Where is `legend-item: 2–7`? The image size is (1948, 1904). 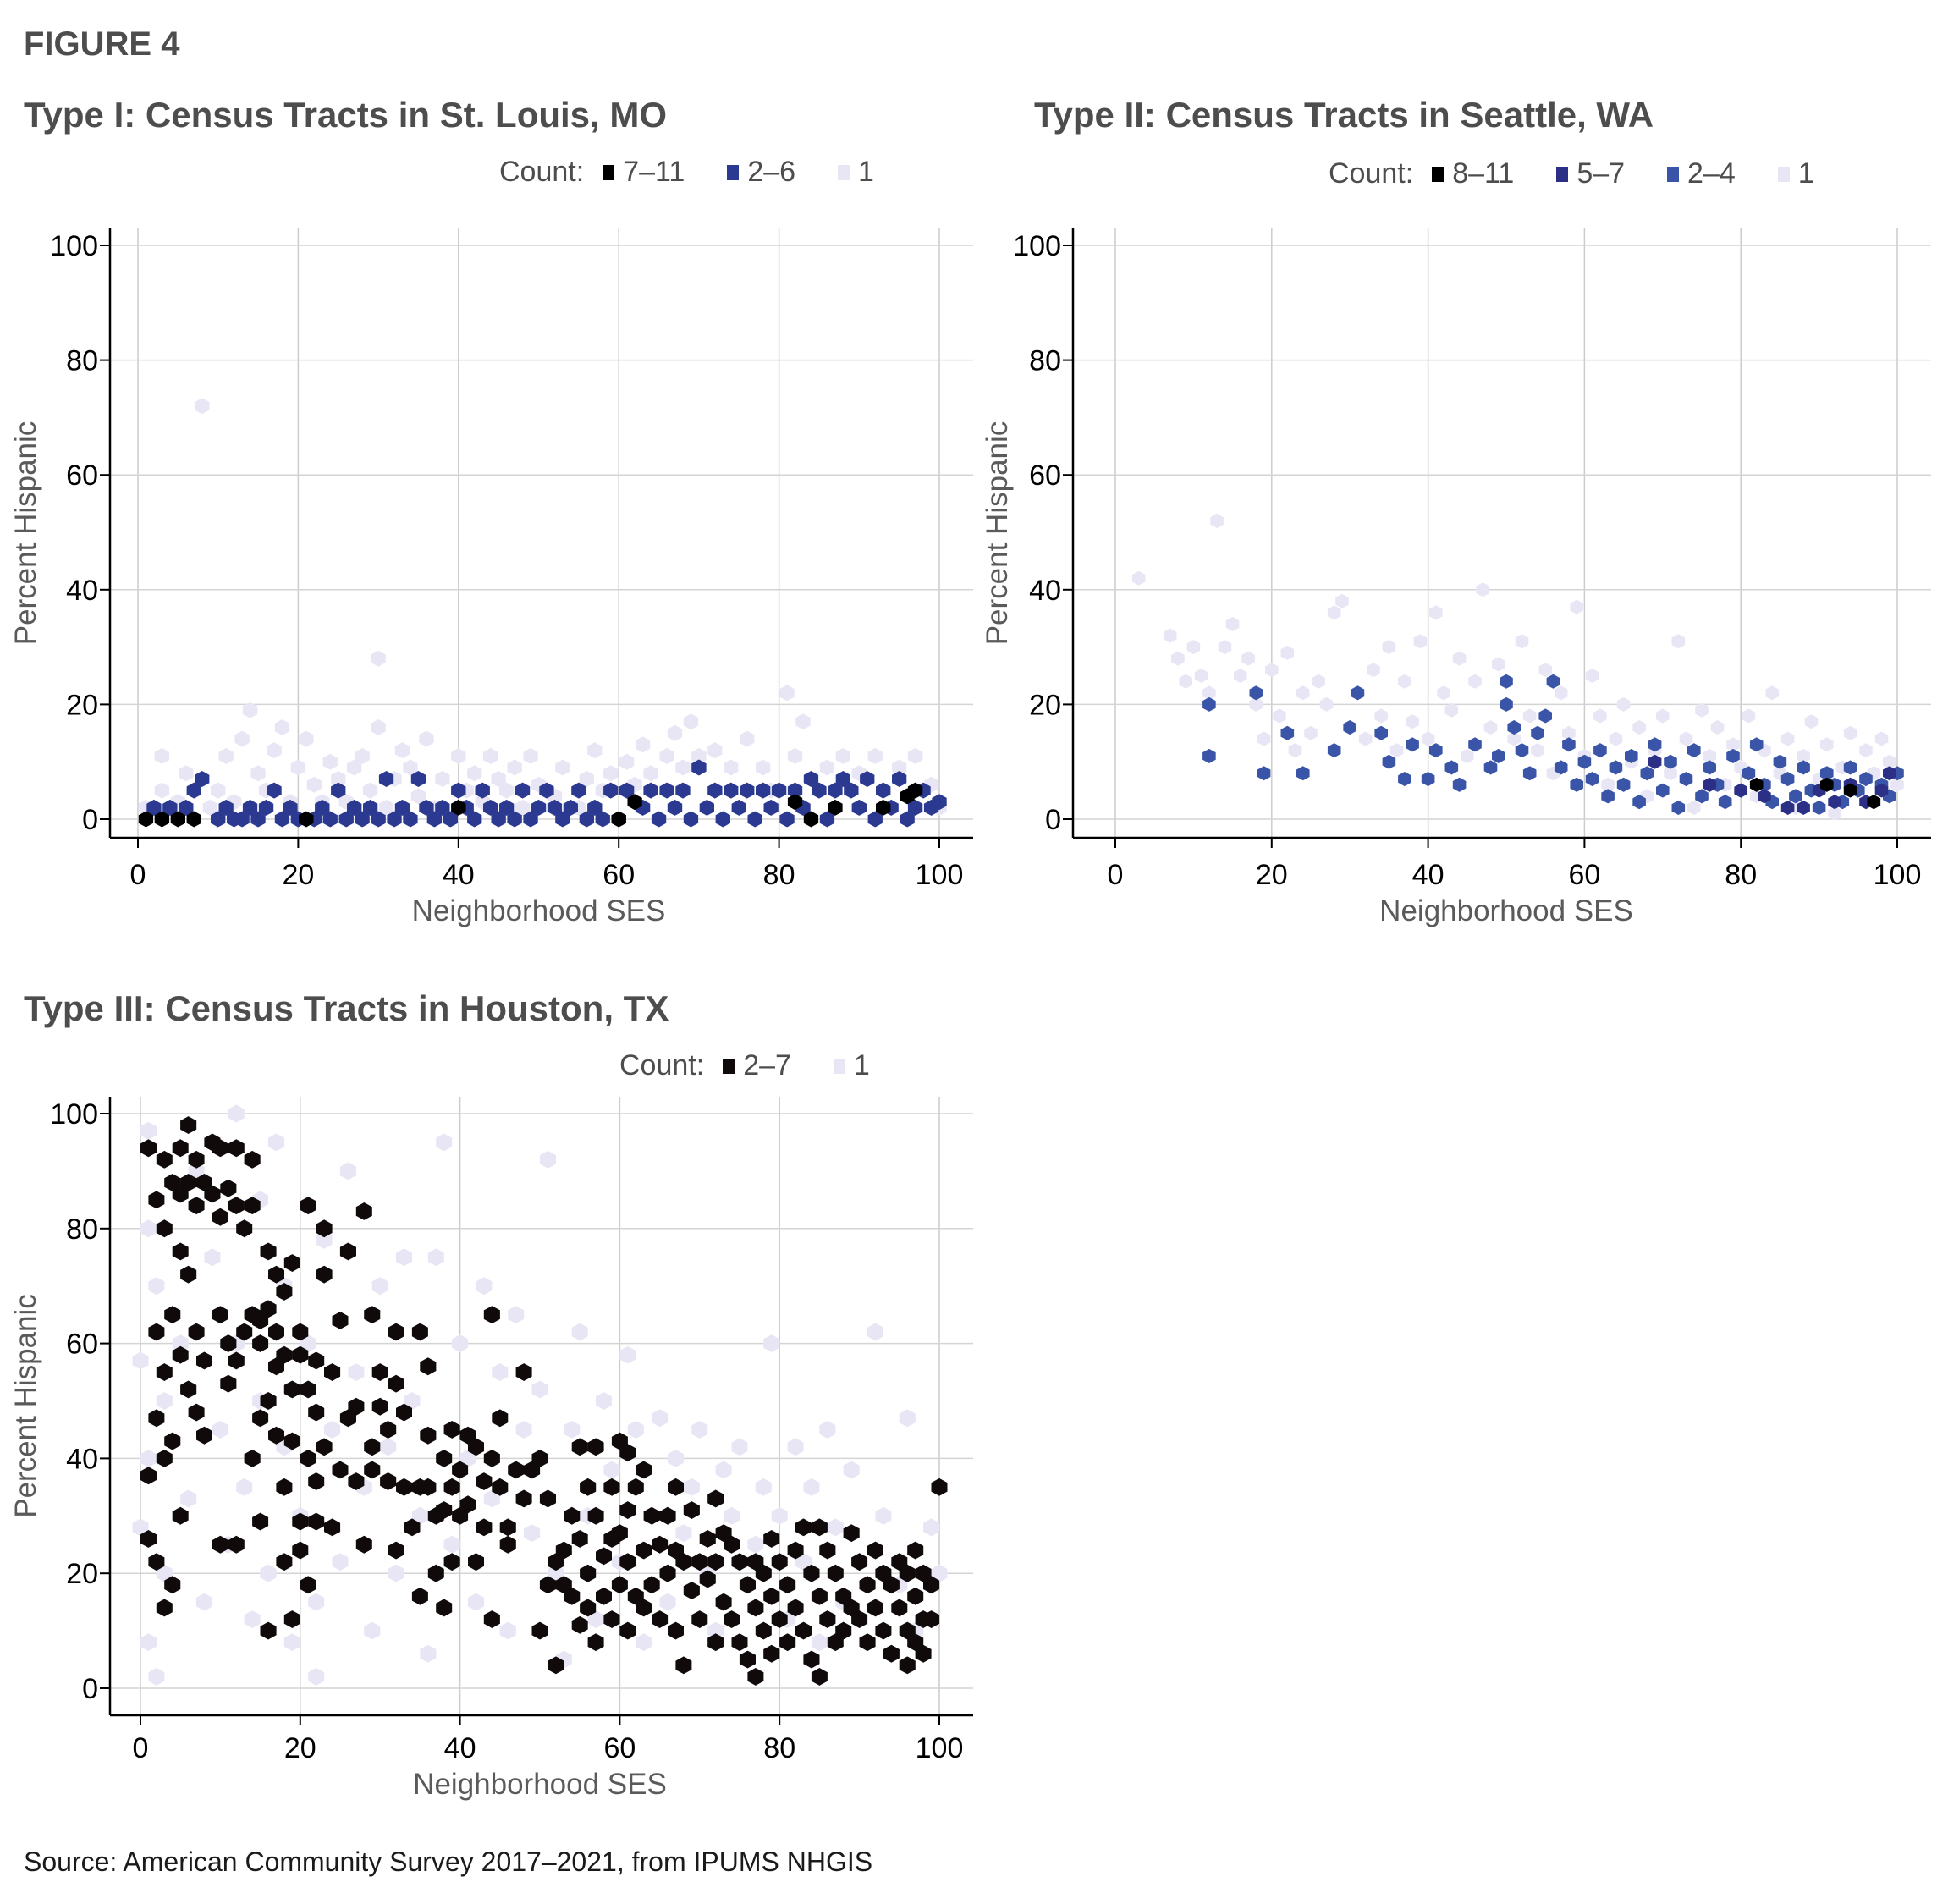 legend-item: 2–7 is located at coordinates (757, 1065).